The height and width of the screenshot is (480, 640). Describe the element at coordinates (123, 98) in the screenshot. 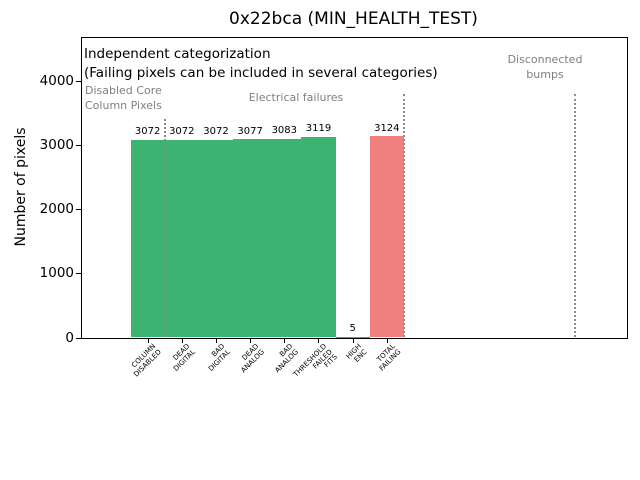

I see `section-label-disabled-core-column-pixels: Disabled Core Column Pixels` at that location.